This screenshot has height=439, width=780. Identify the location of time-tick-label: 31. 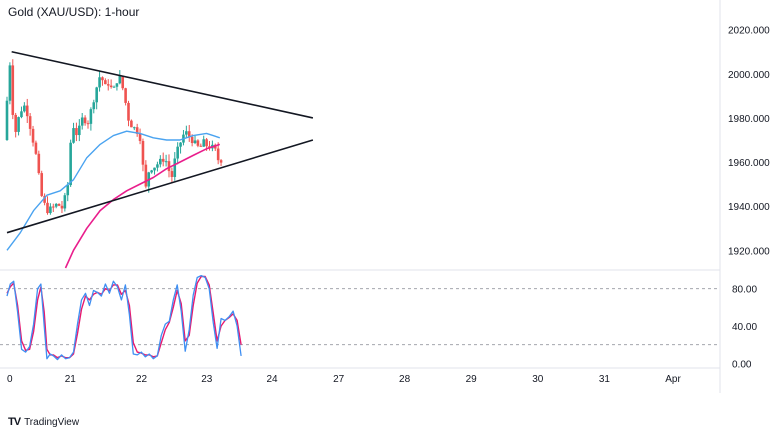
(605, 379).